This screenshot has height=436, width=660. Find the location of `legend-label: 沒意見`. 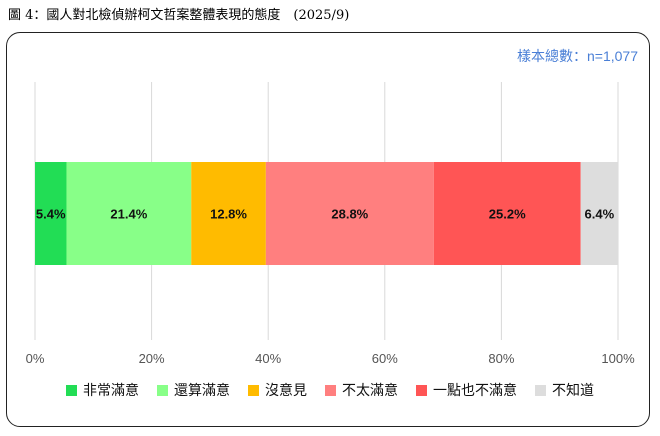

legend-label: 沒意見 is located at coordinates (286, 391).